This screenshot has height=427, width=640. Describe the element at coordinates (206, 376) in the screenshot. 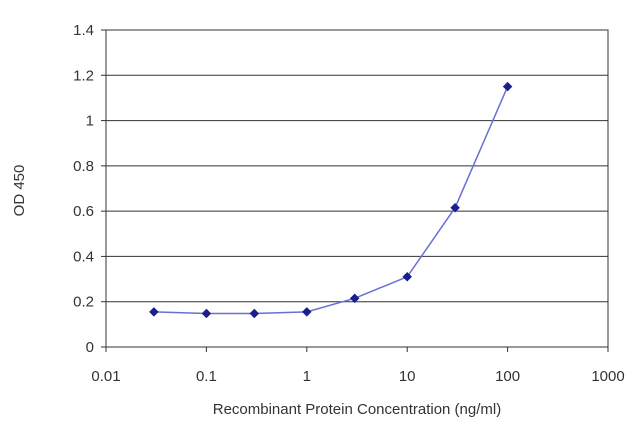

I see `x-tick-label: 0.1` at that location.